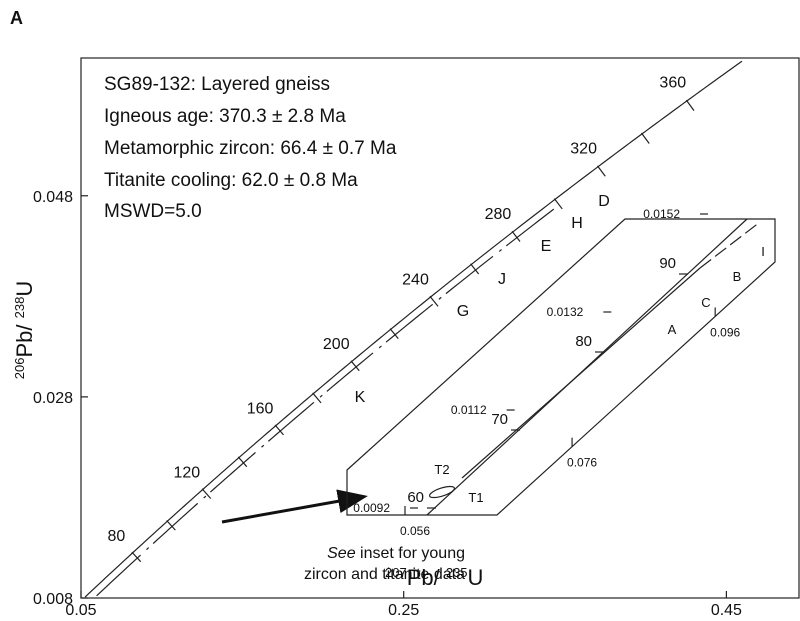  I want to click on x-axis-label: 207Pb/ 235U, so click(434, 577).